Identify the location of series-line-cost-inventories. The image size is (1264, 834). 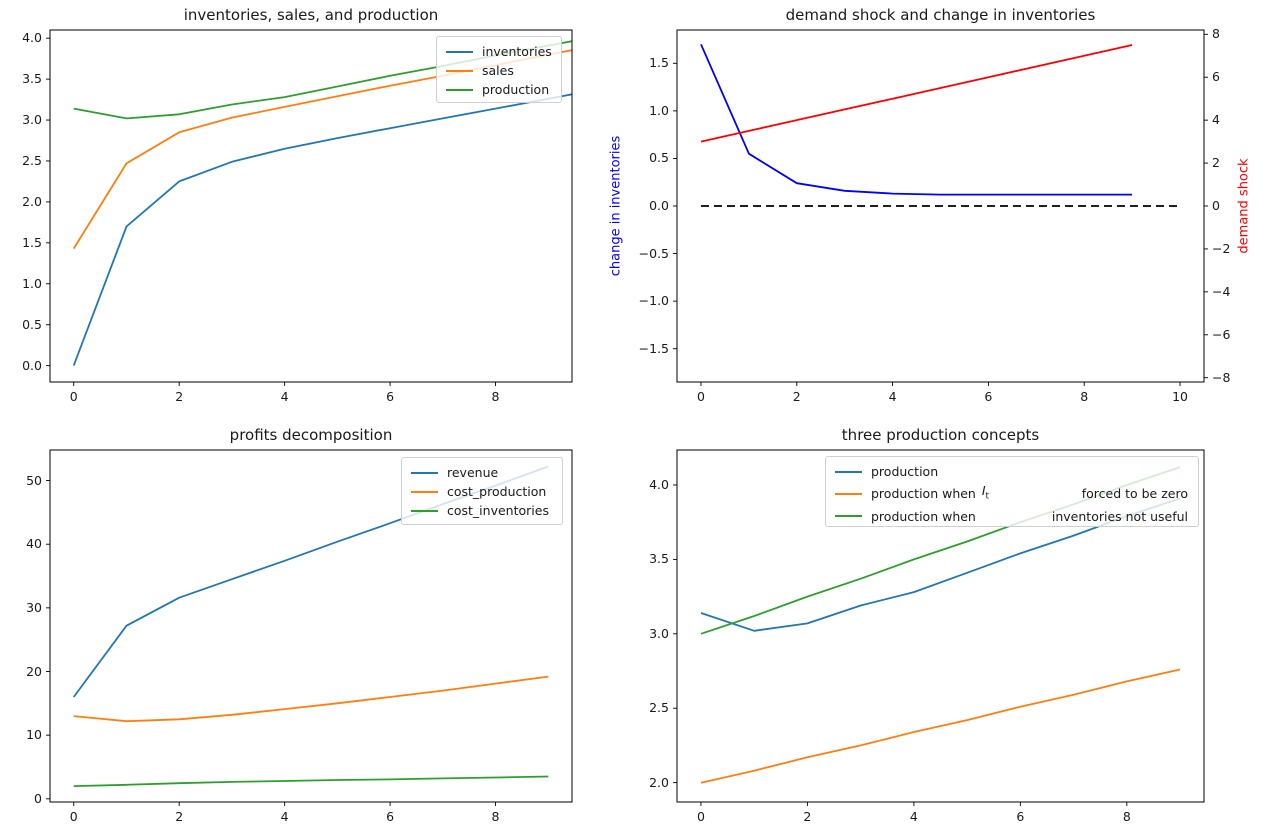
(311, 781).